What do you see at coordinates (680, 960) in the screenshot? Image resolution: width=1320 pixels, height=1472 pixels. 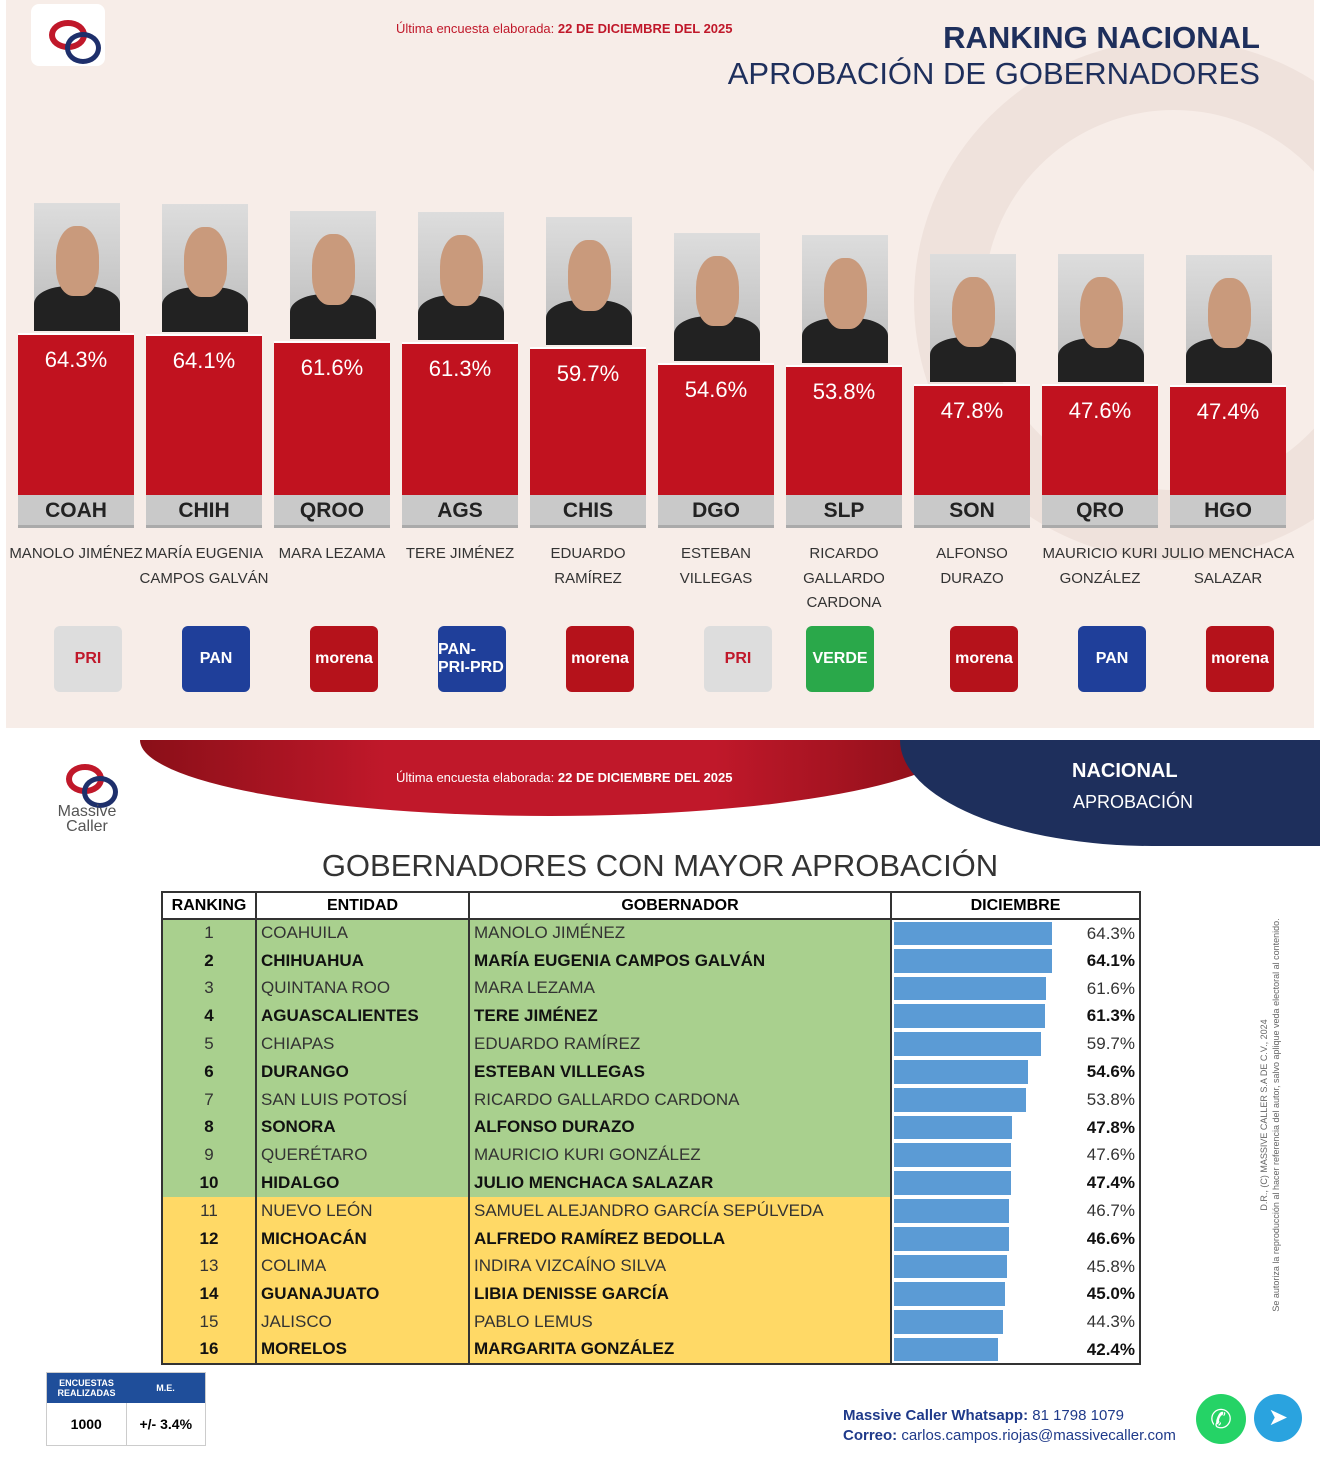 I see `governor-cell: MARÍA EUGENIA CAMPOS GALVÁN` at bounding box center [680, 960].